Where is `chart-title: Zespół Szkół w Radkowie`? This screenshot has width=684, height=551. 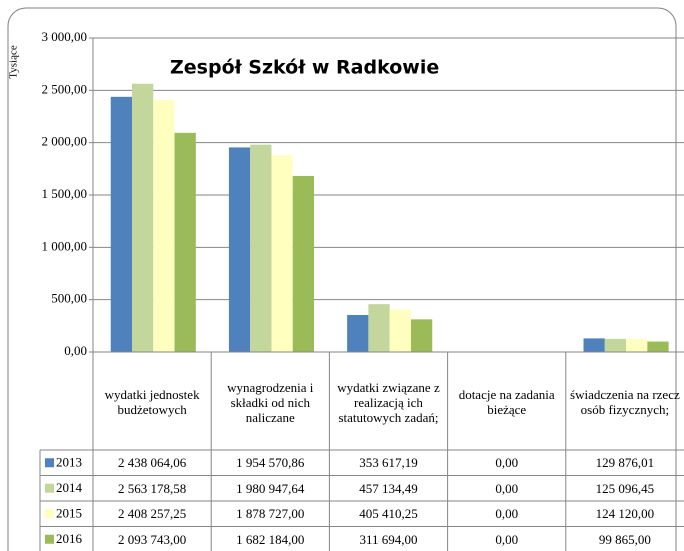
chart-title: Zespół Szkół w Radkowie is located at coordinates (304, 68).